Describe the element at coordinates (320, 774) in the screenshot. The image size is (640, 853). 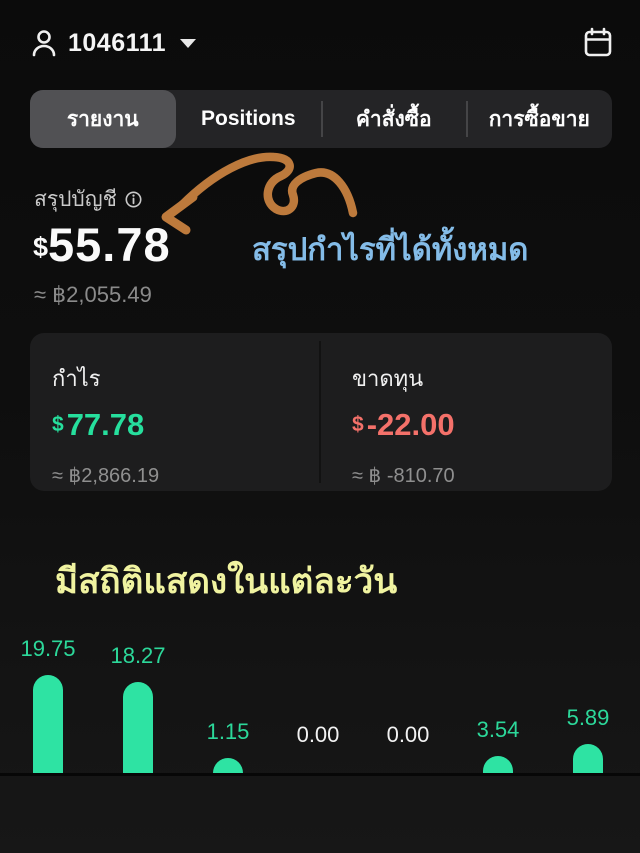
I see `chart-baseline` at that location.